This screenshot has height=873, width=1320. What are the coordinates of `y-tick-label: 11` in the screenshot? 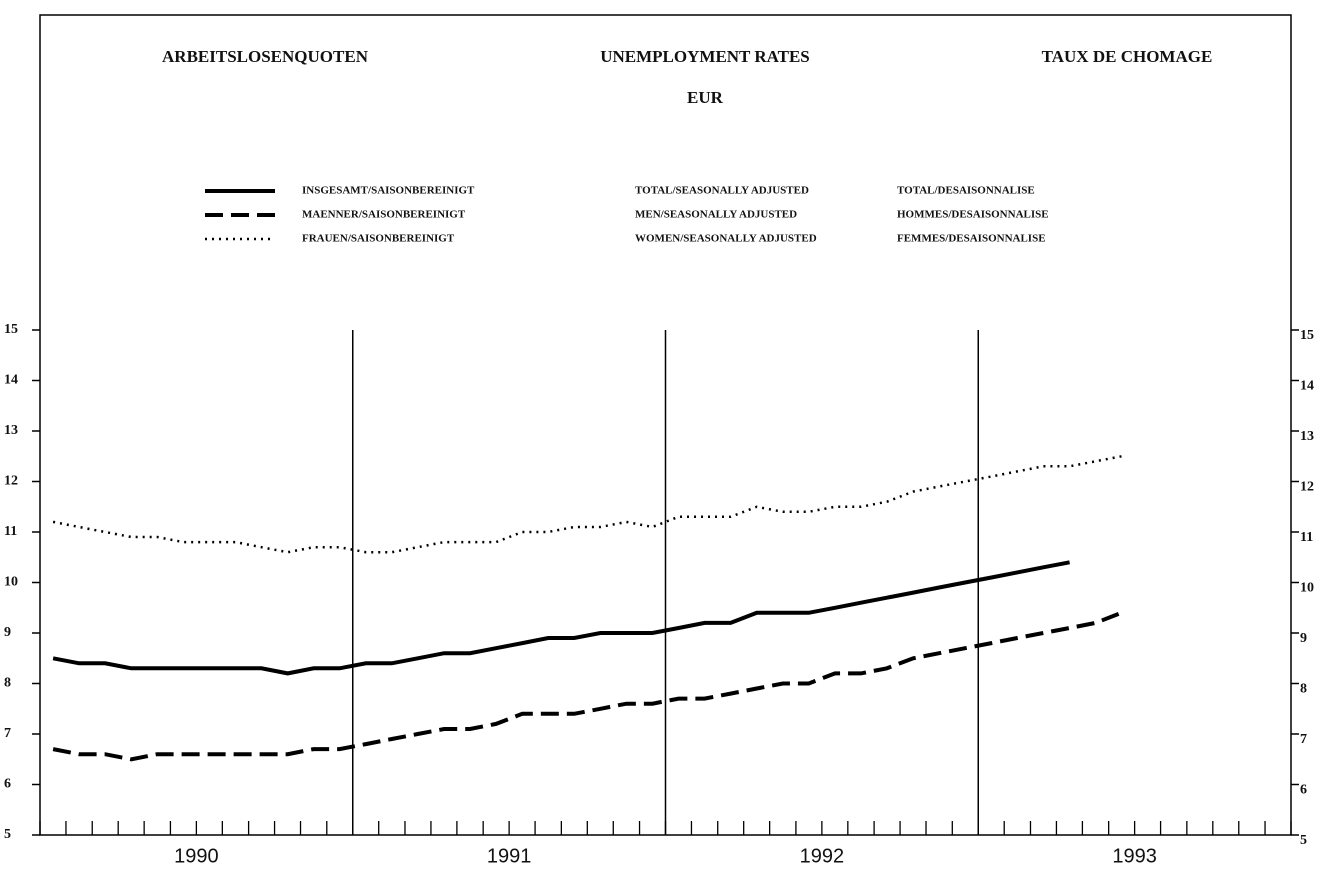 It's located at (10, 531).